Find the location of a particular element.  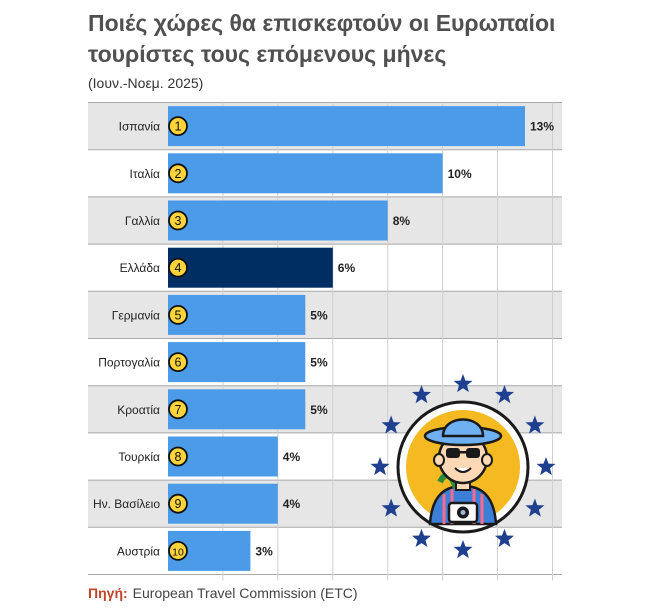

eu-stars-tourist-icon is located at coordinates (463, 466).